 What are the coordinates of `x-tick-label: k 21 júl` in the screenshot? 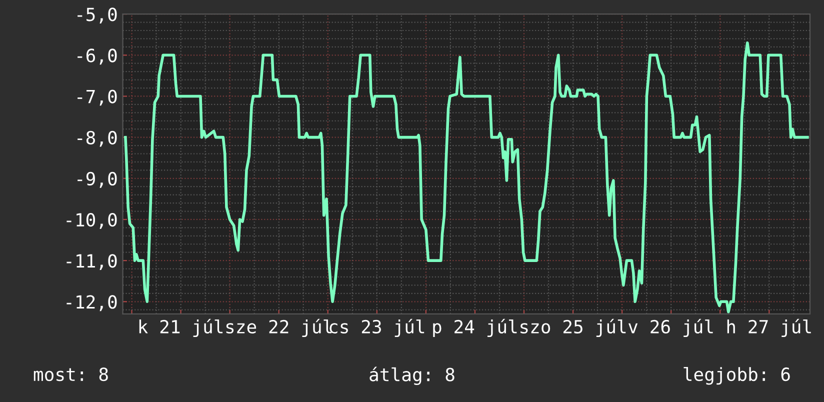 It's located at (181, 328).